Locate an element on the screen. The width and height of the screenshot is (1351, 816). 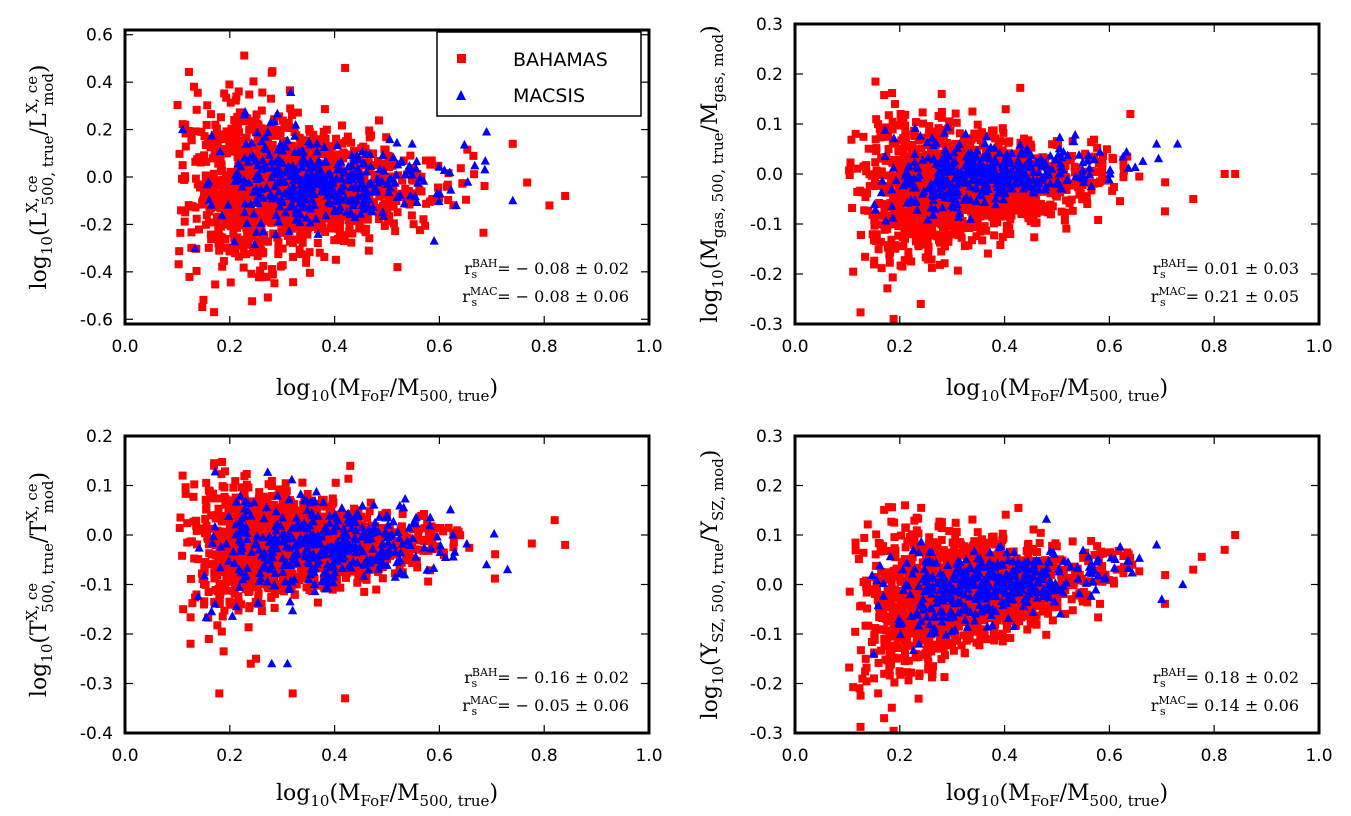
rs-macsis-annotation: rMAC s = 0.21 ± 0.05 is located at coordinates (1225, 297).